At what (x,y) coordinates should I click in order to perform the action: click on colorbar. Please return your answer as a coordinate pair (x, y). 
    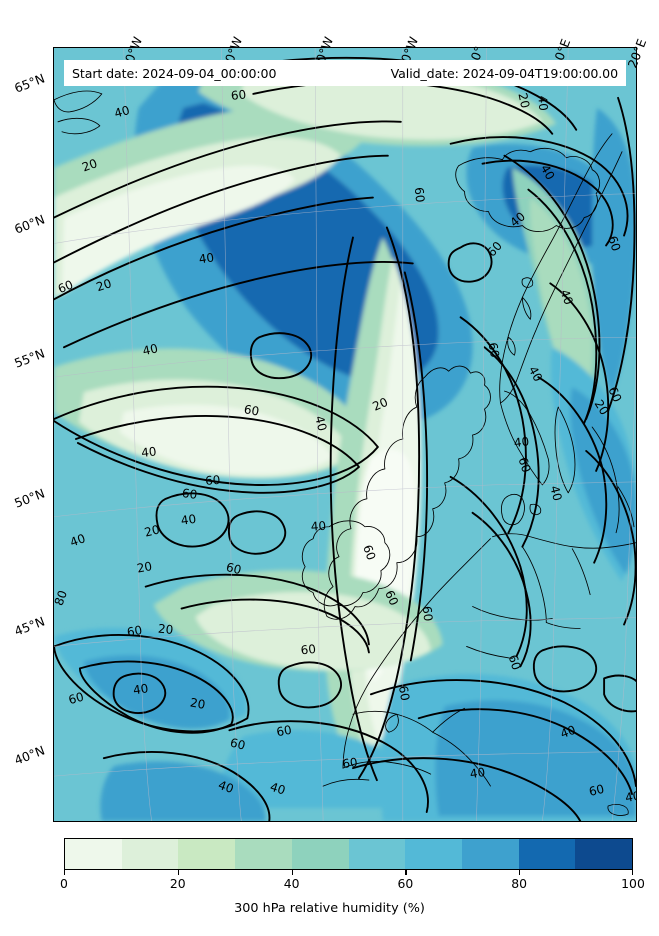
    Looking at the image, I should click on (348, 854).